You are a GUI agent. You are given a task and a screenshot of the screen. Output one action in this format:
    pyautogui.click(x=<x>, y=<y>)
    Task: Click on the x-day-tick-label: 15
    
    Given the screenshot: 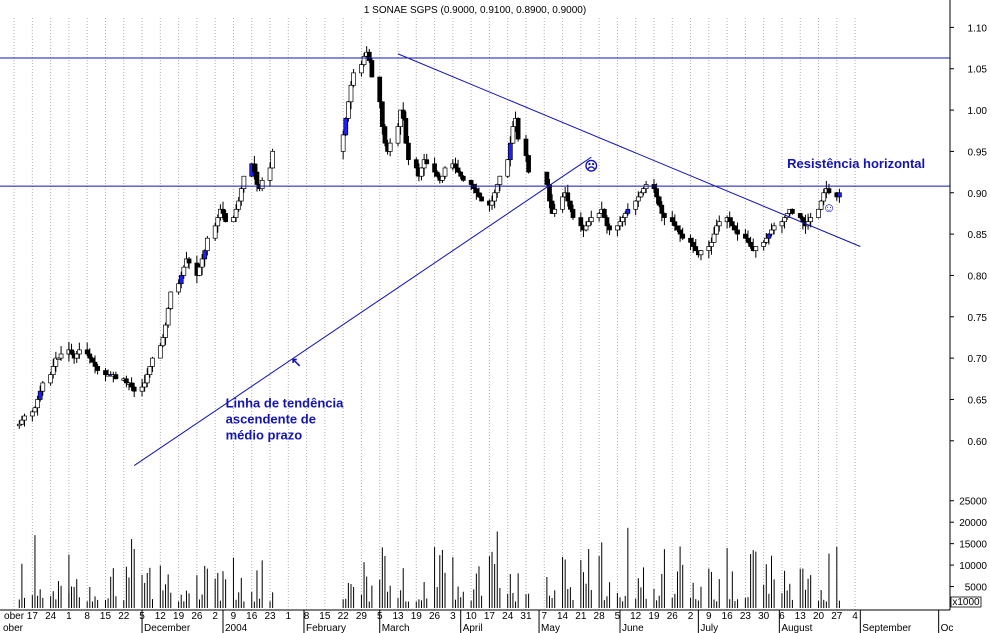 What is the action you would take?
    pyautogui.click(x=325, y=616)
    